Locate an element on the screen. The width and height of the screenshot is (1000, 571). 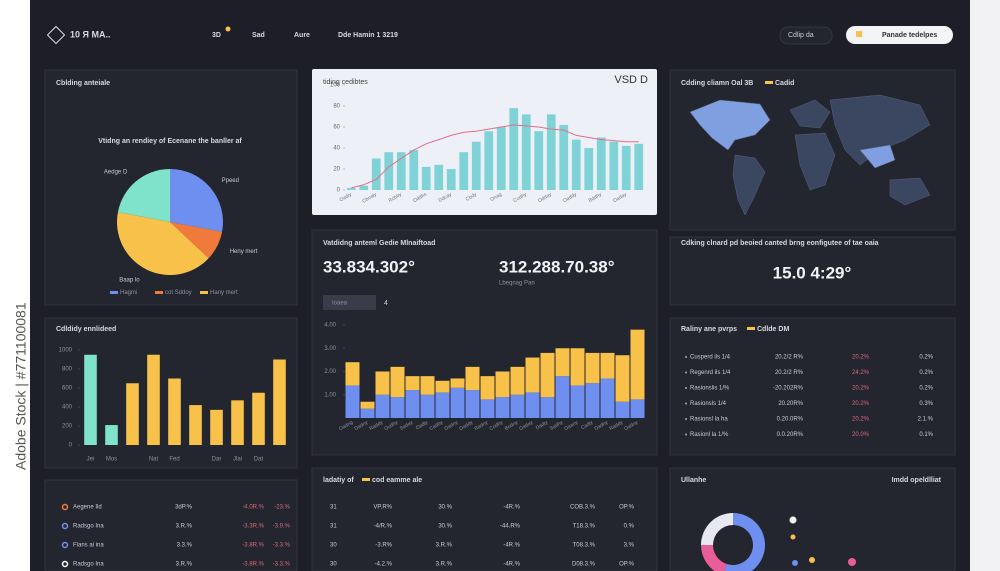
x-tick-label: Cbdy is located at coordinates (472, 196).